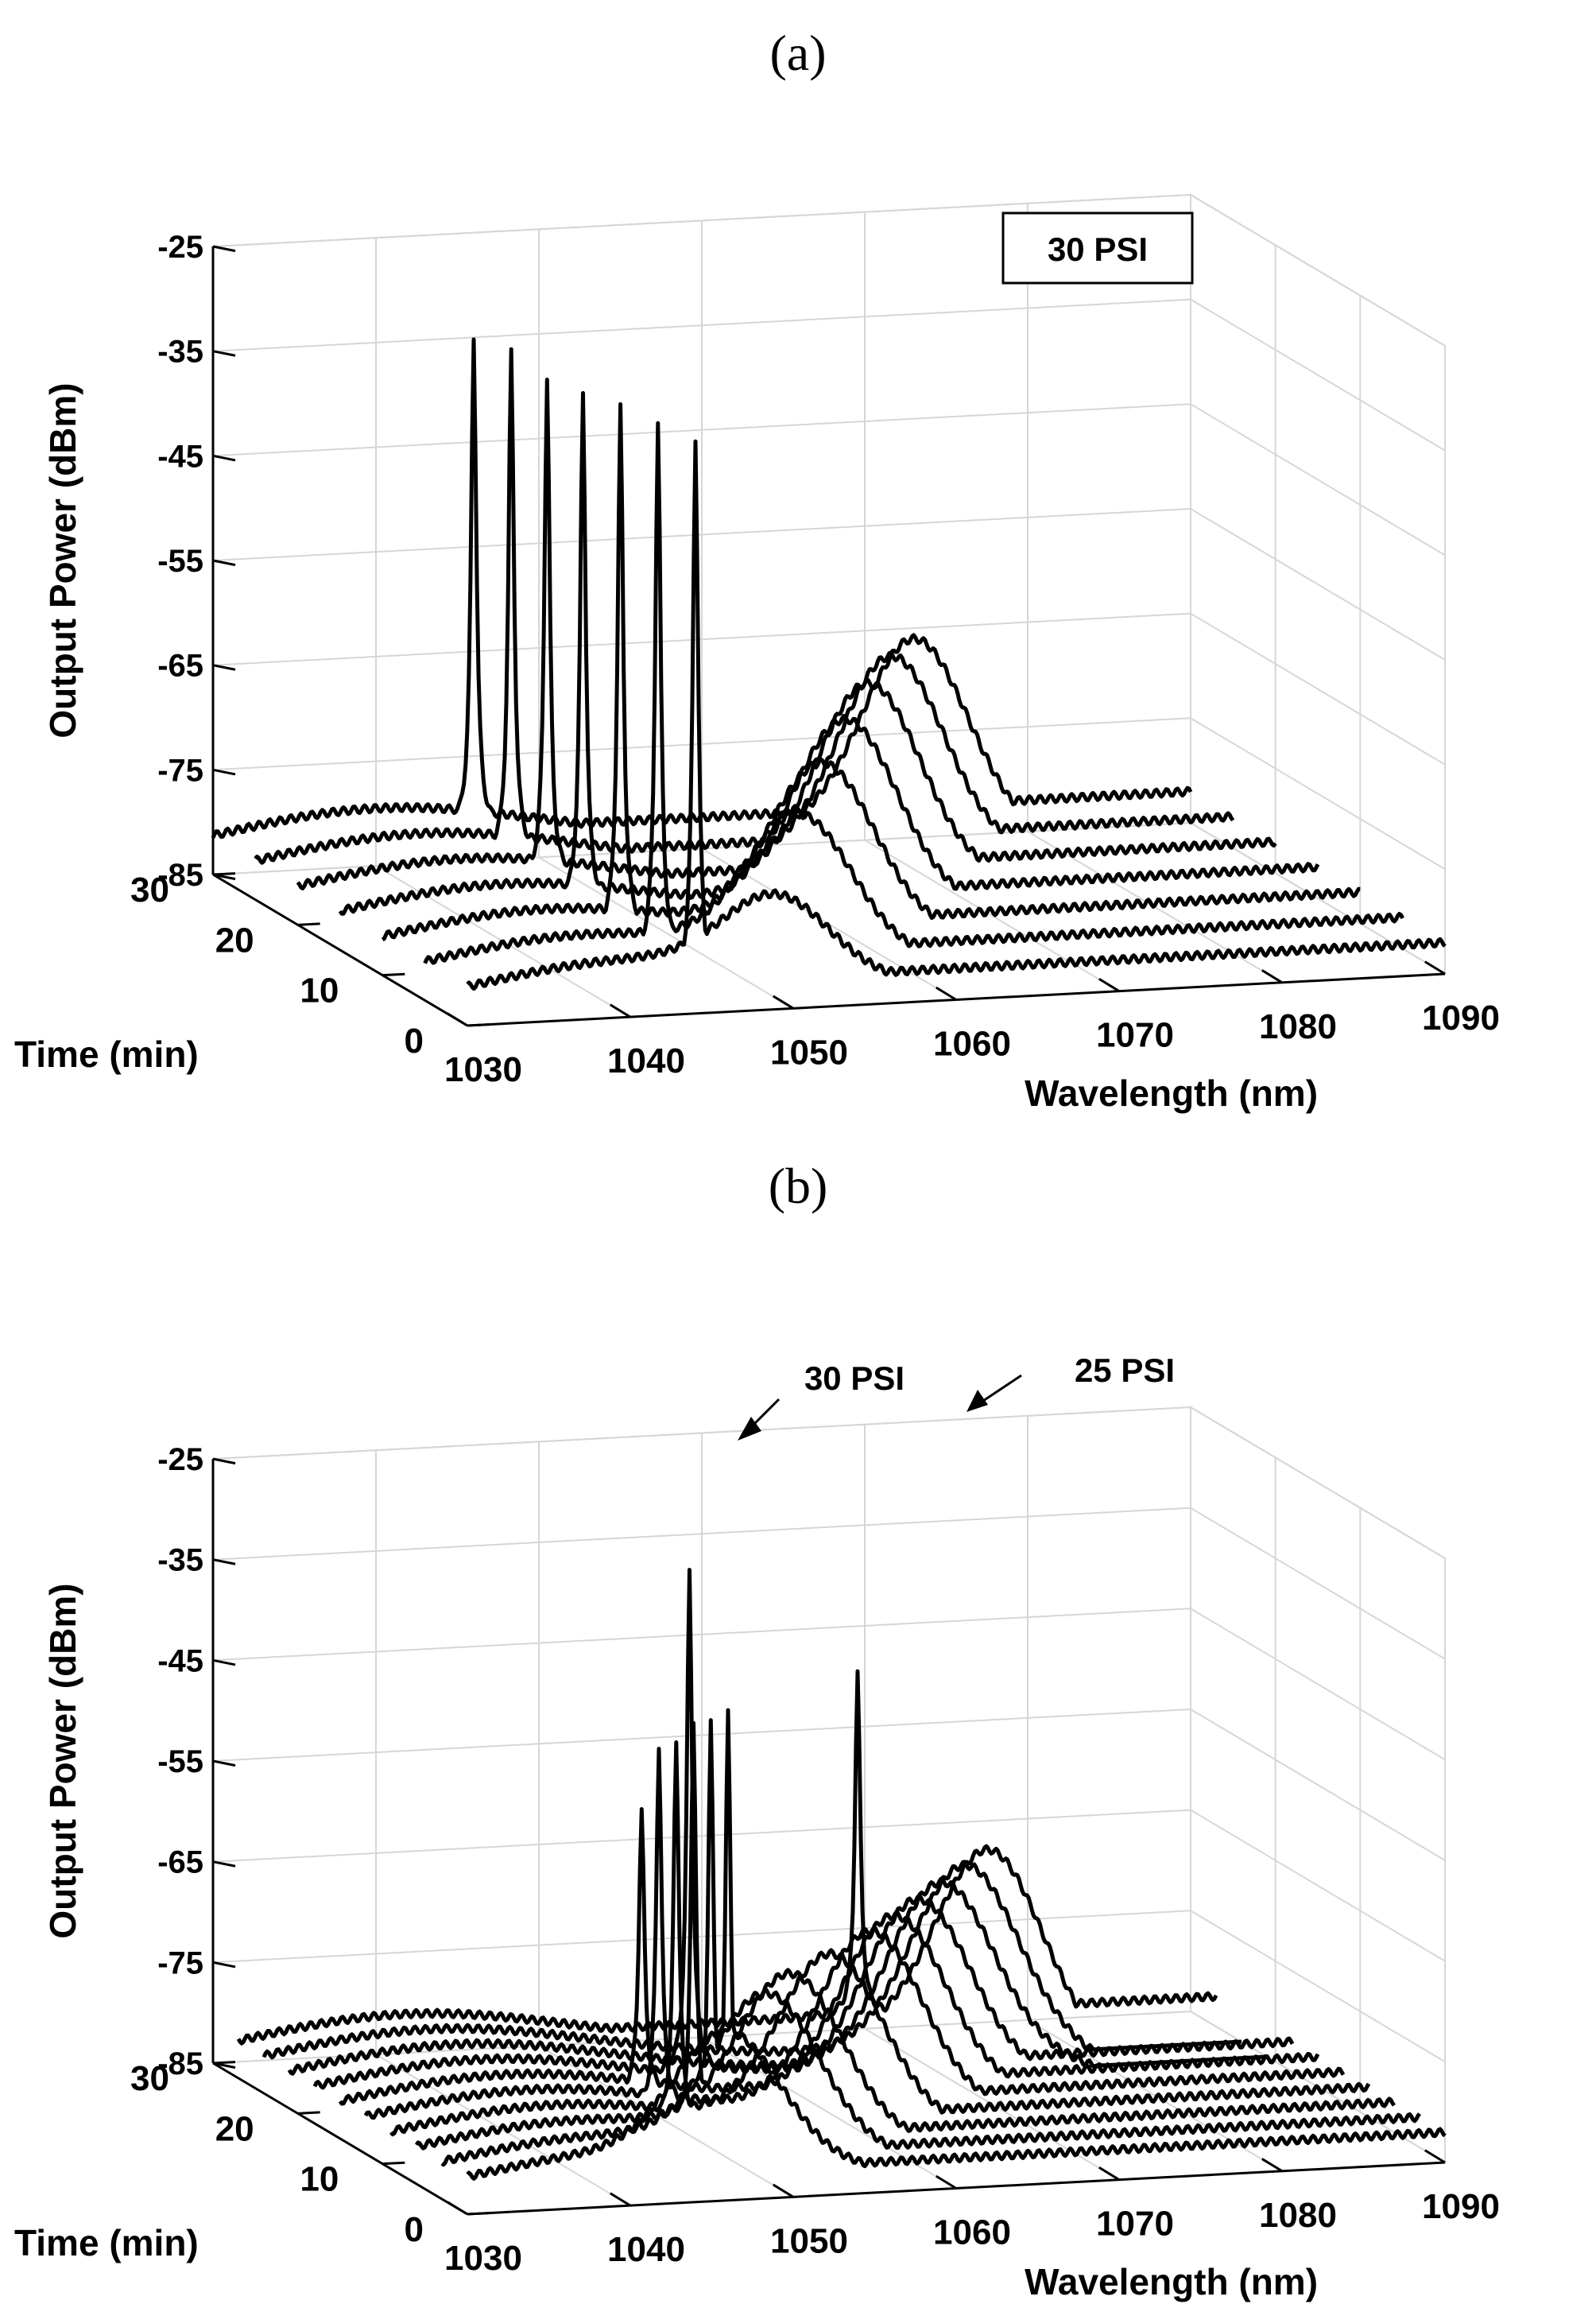 The height and width of the screenshot is (2304, 1596). I want to click on annotation-25psi: 25 PSI, so click(1125, 1370).